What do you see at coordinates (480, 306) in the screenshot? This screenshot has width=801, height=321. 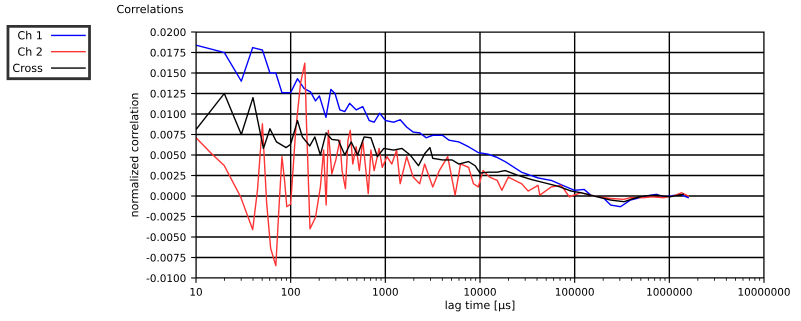 I see `x-axis-title: lag time [µs]` at bounding box center [480, 306].